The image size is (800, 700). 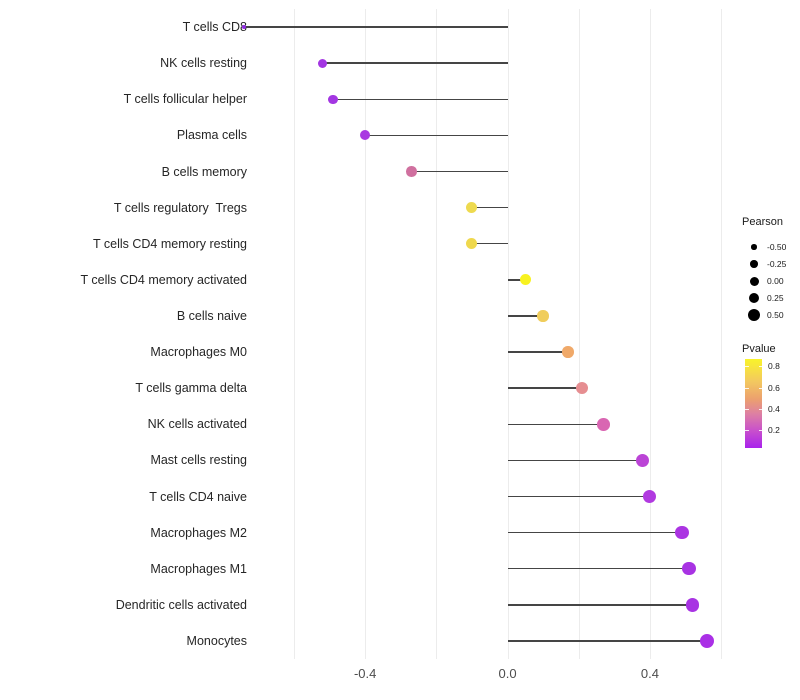 What do you see at coordinates (198, 460) in the screenshot?
I see `category-label: Mast cells resting` at bounding box center [198, 460].